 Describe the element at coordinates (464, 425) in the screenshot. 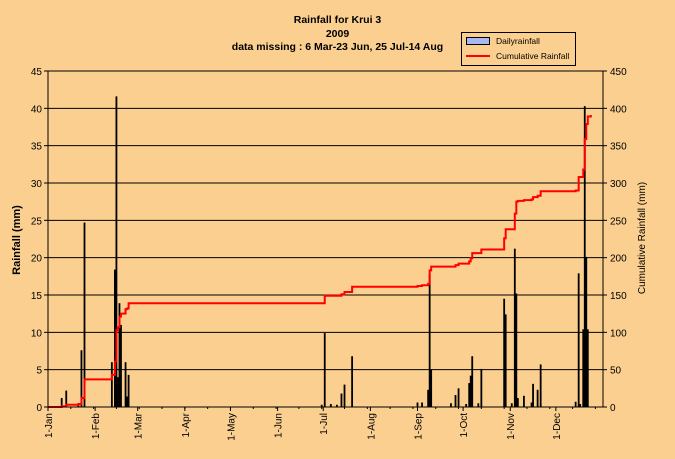

I see `x-tick-label: 1-Oct` at that location.